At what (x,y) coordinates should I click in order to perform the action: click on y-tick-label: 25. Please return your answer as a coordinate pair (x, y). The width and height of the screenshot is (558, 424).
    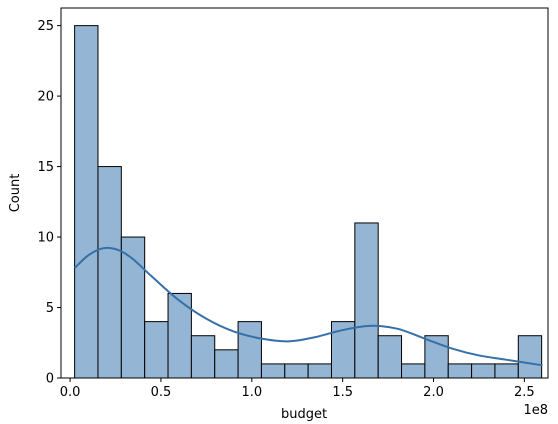
    Looking at the image, I should click on (45, 26).